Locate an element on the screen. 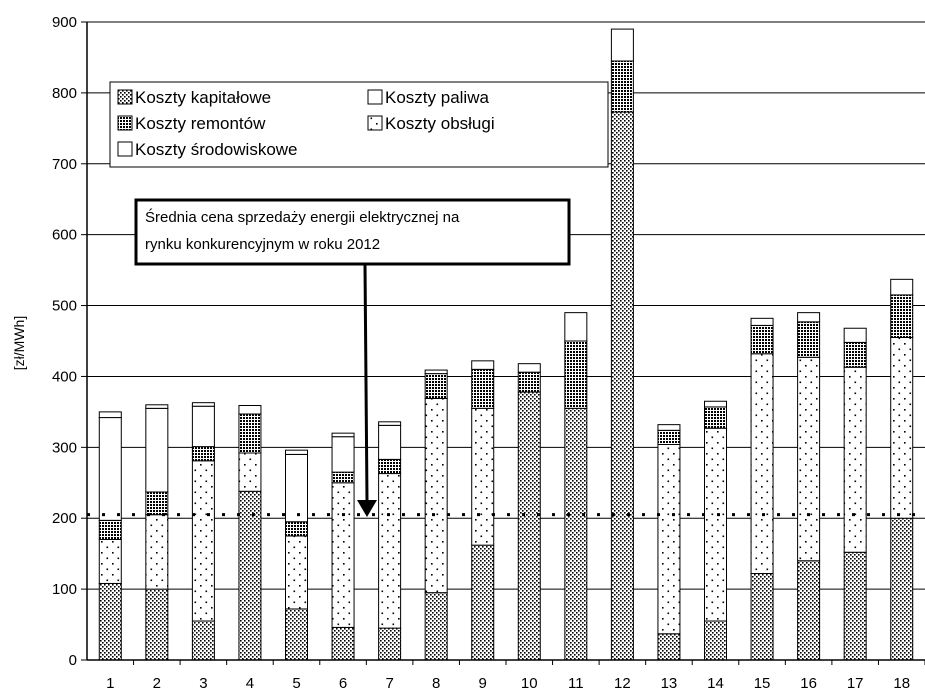 The width and height of the screenshot is (925, 690). x-tick-label: 13 is located at coordinates (669, 682).